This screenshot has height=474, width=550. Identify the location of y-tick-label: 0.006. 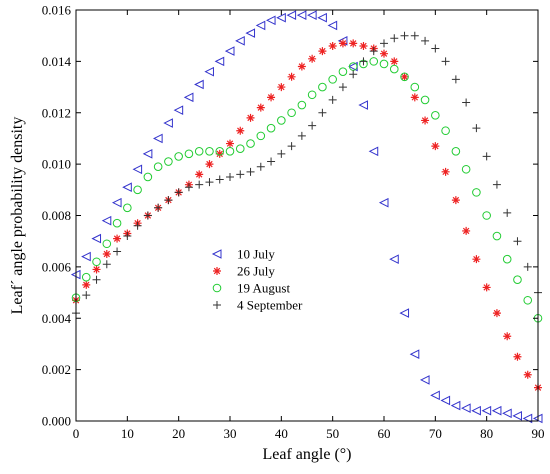
(57, 266).